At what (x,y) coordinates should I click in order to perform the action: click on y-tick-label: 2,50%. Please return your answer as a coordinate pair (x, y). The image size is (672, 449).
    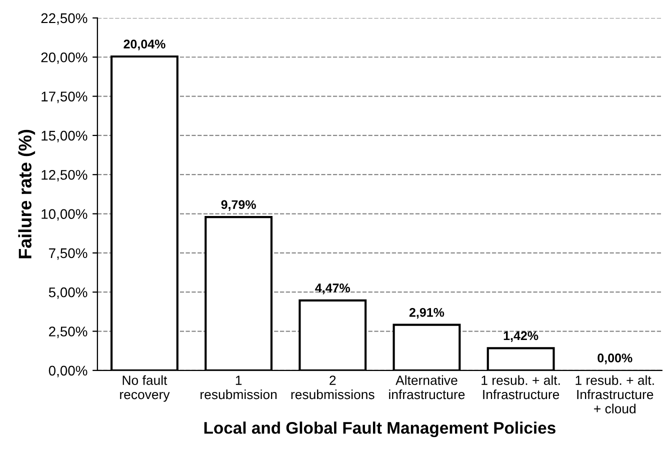
    Looking at the image, I should click on (68, 332).